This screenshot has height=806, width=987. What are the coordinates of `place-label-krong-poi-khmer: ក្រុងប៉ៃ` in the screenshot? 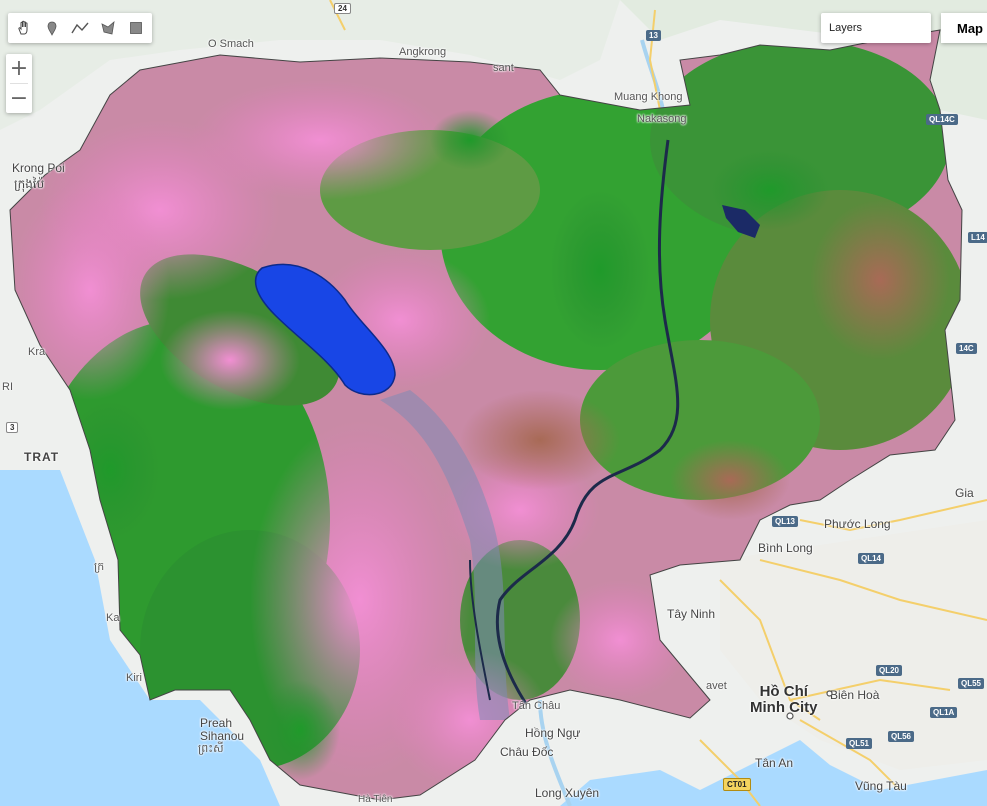 It's located at (29, 184).